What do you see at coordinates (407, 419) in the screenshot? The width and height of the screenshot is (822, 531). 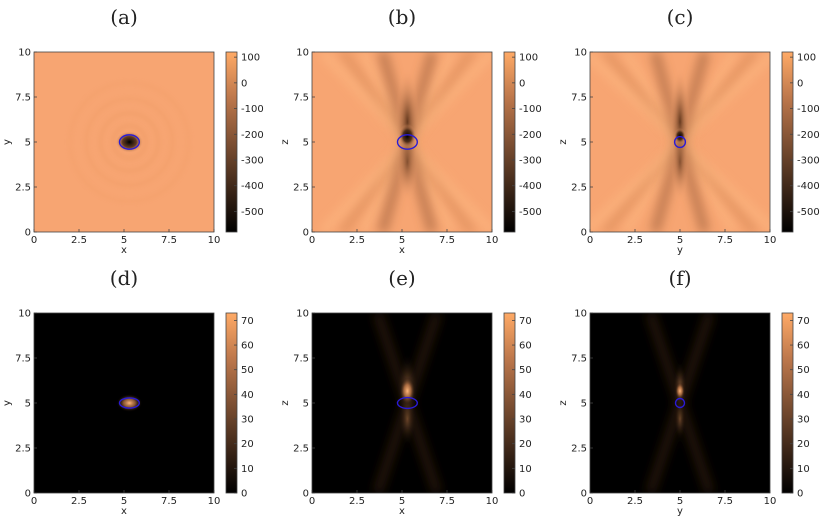 I see `bright-lobe` at bounding box center [407, 419].